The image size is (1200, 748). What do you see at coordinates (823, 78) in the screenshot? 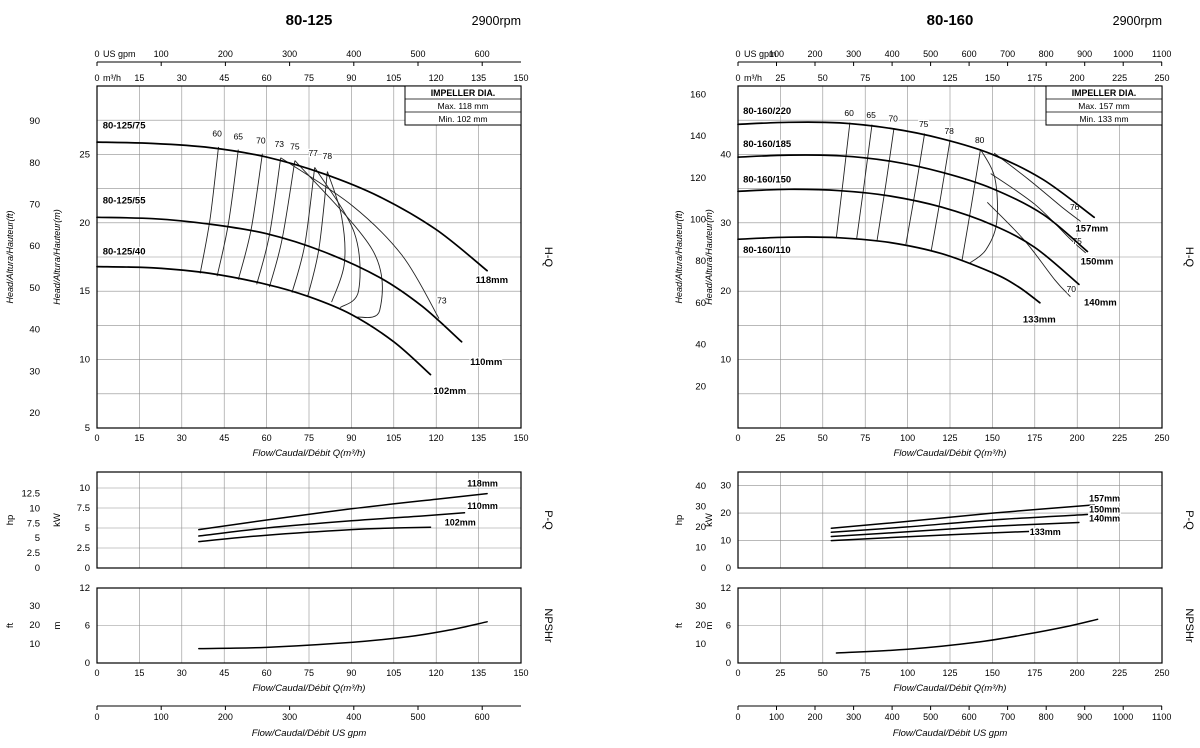
I see `m3h-tick-label: 50` at bounding box center [823, 78].